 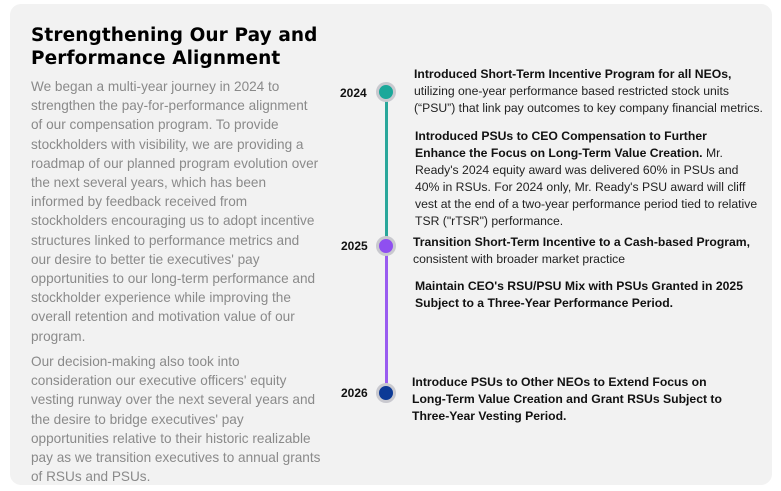 What do you see at coordinates (386, 393) in the screenshot?
I see `timeline-dot-2026-icon` at bounding box center [386, 393].